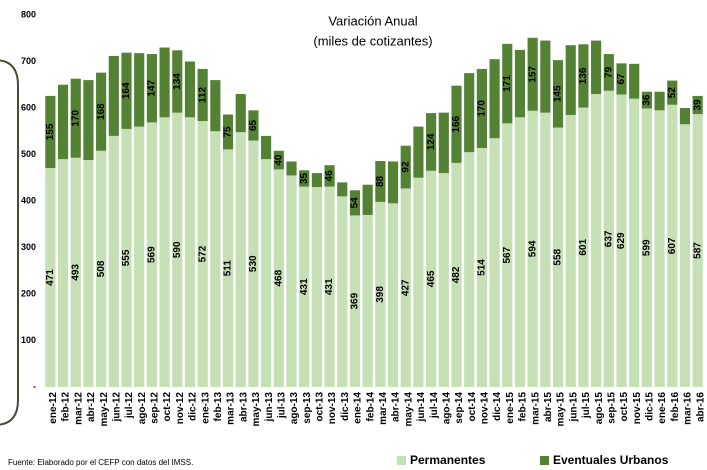 This screenshot has height=470, width=707. I want to click on data-label: 511, so click(228, 268).